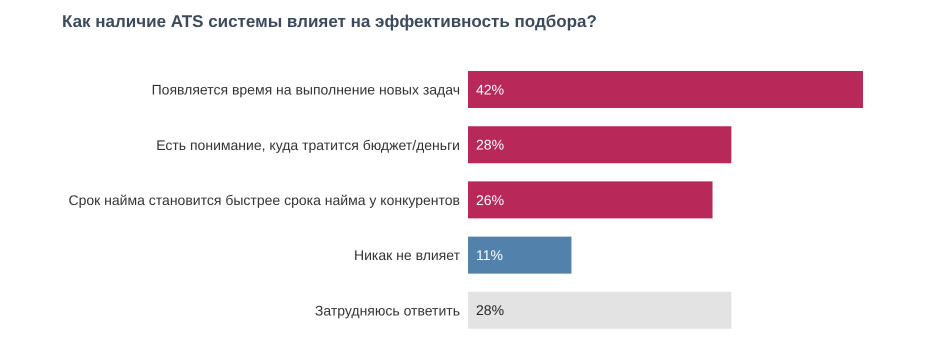 The width and height of the screenshot is (942, 348). Describe the element at coordinates (489, 255) in the screenshot. I see `data-label: 11%` at that location.